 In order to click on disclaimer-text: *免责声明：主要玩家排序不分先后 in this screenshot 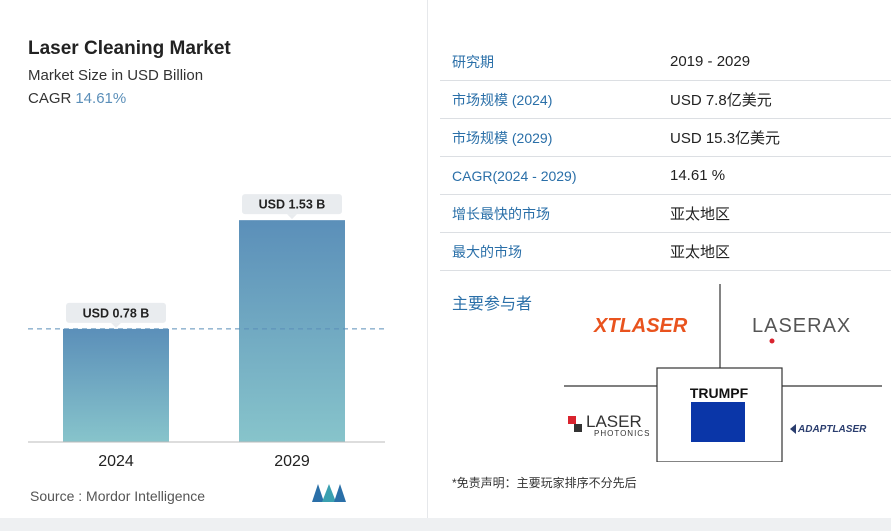, I will do `click(544, 483)`.